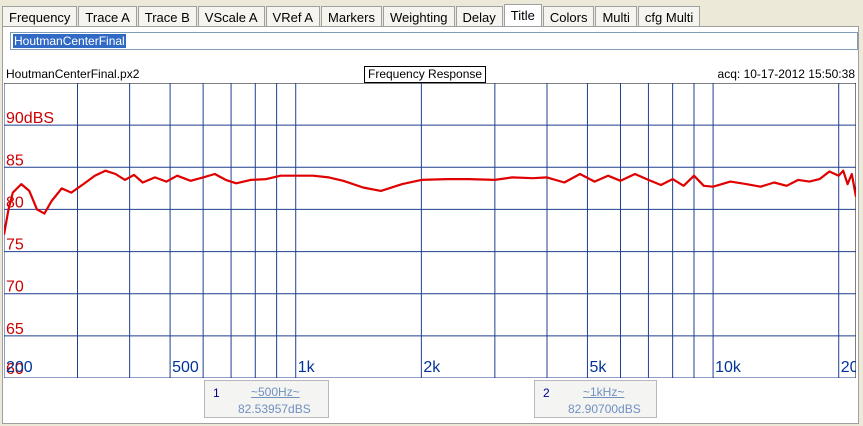  Describe the element at coordinates (418, 16) in the screenshot. I see `tab-weighting: Weighting` at that location.